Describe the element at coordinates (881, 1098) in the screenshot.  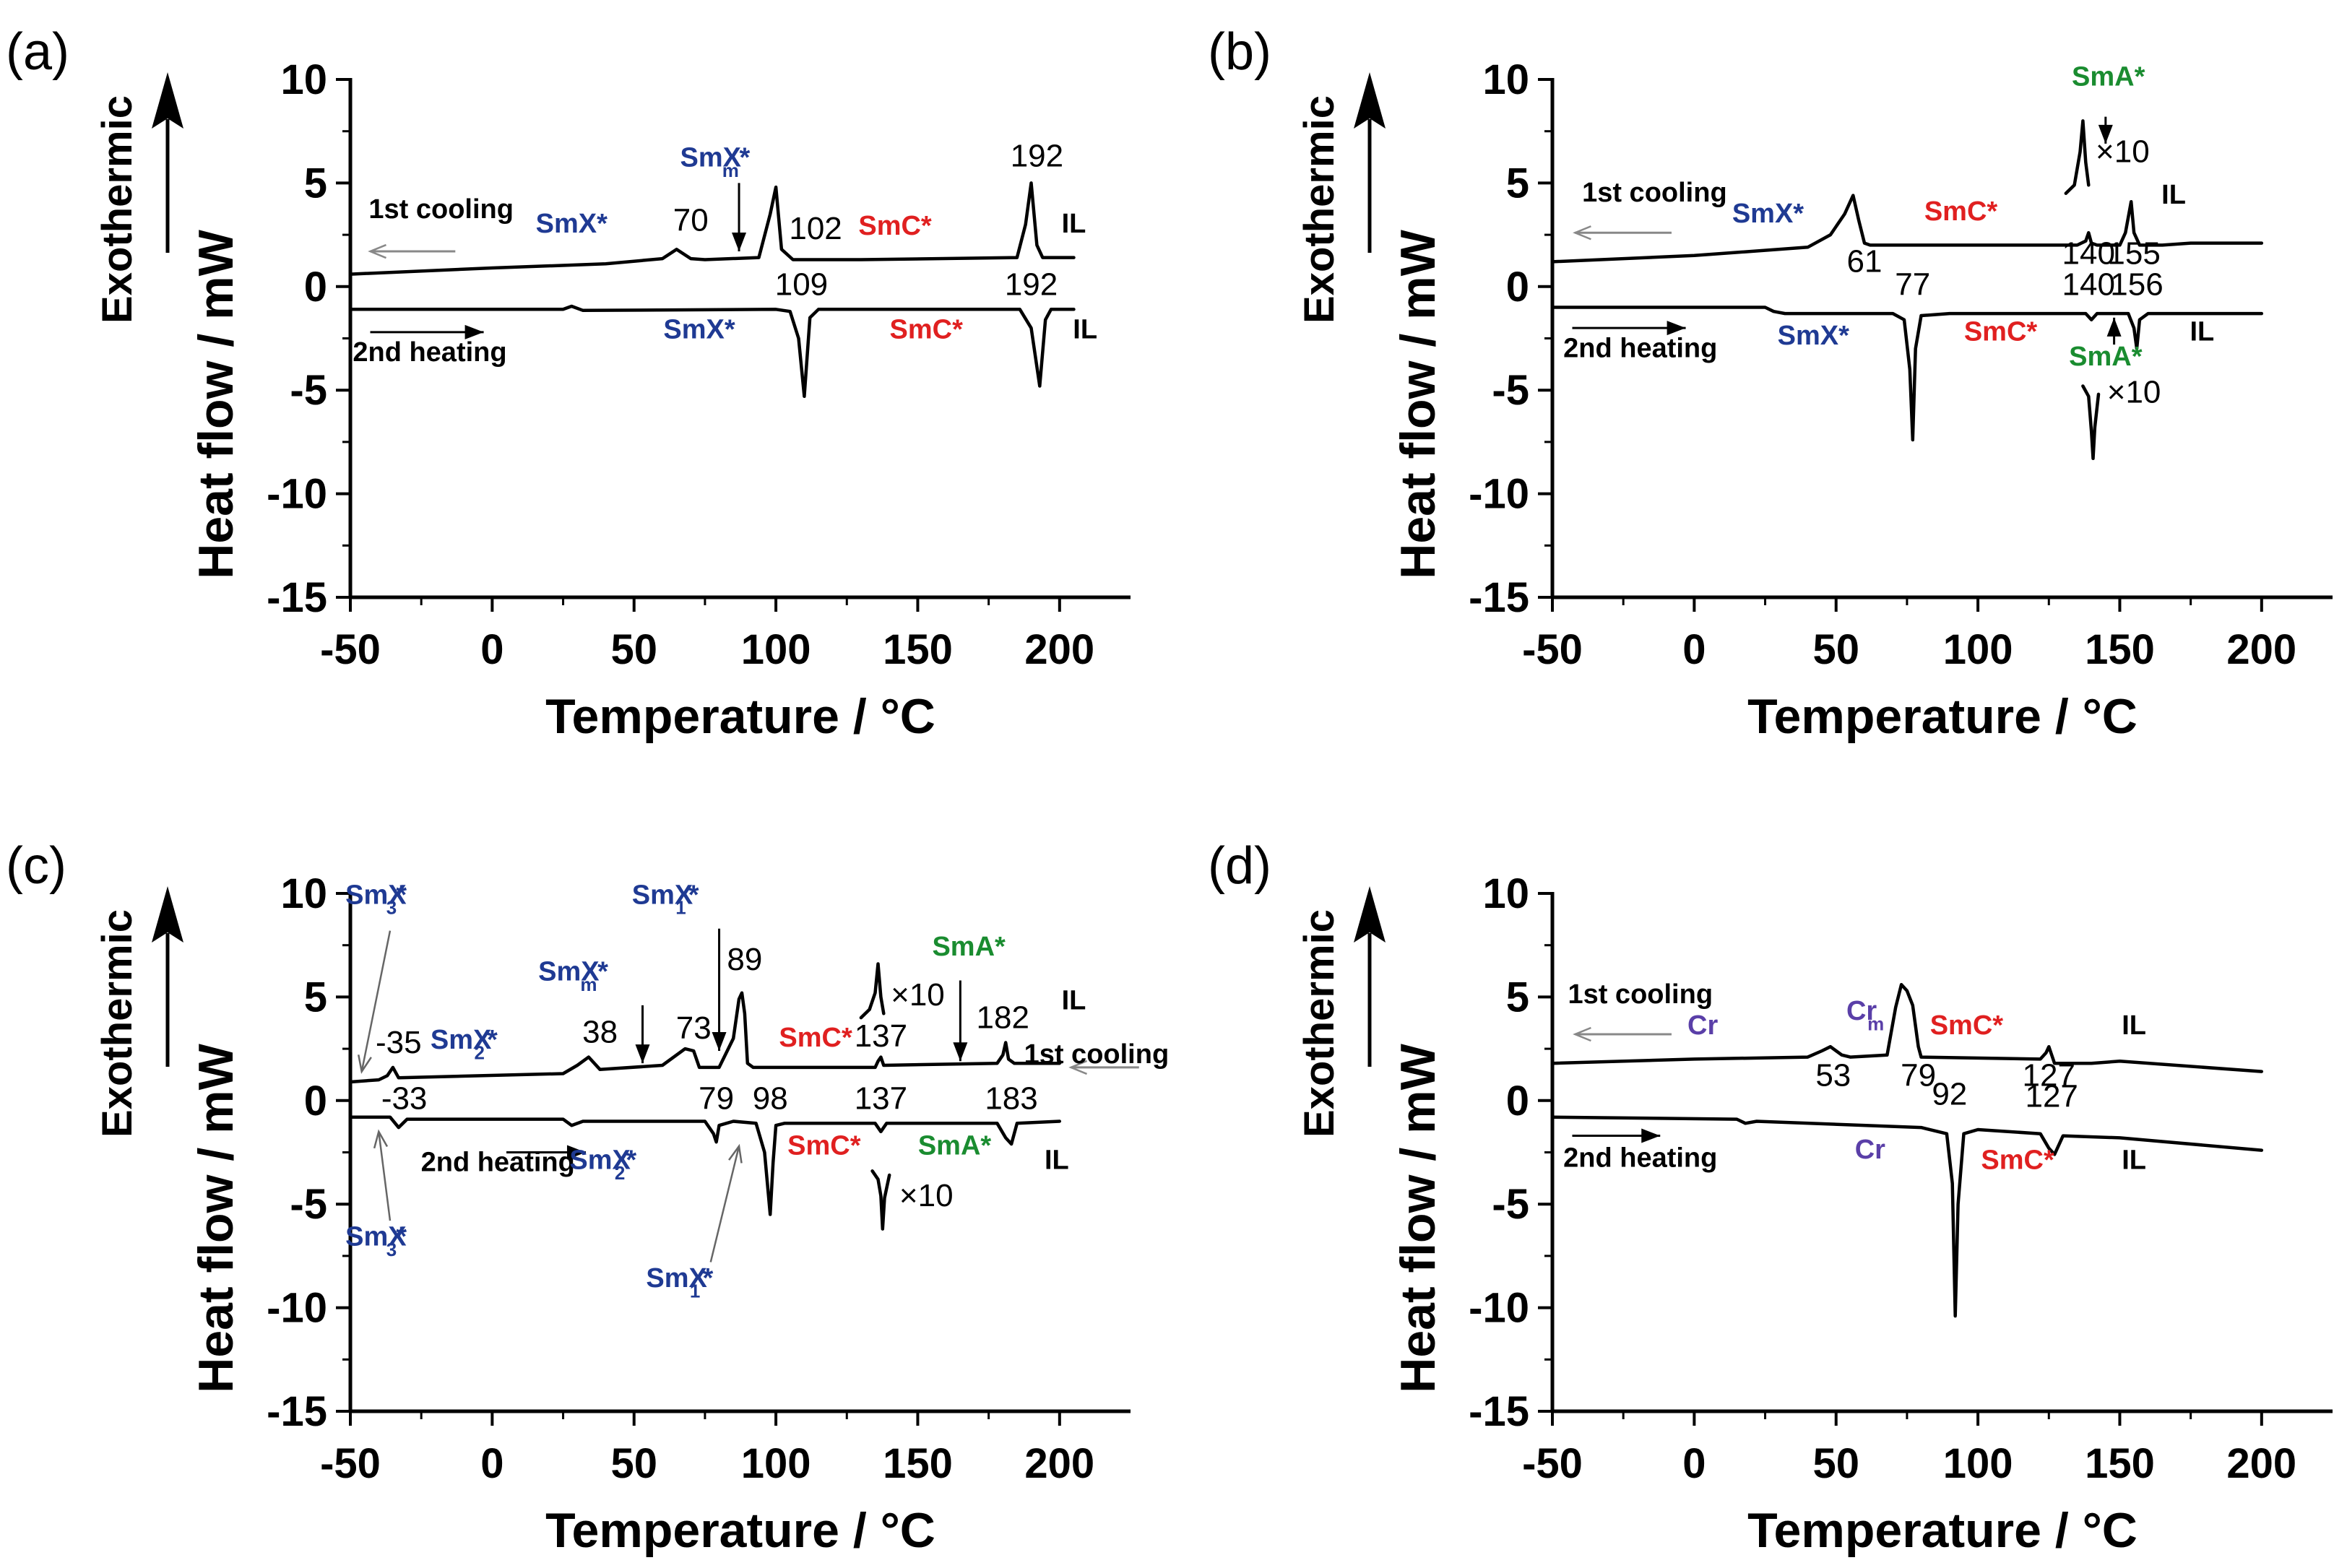
I see `annotation-label: 137` at that location.